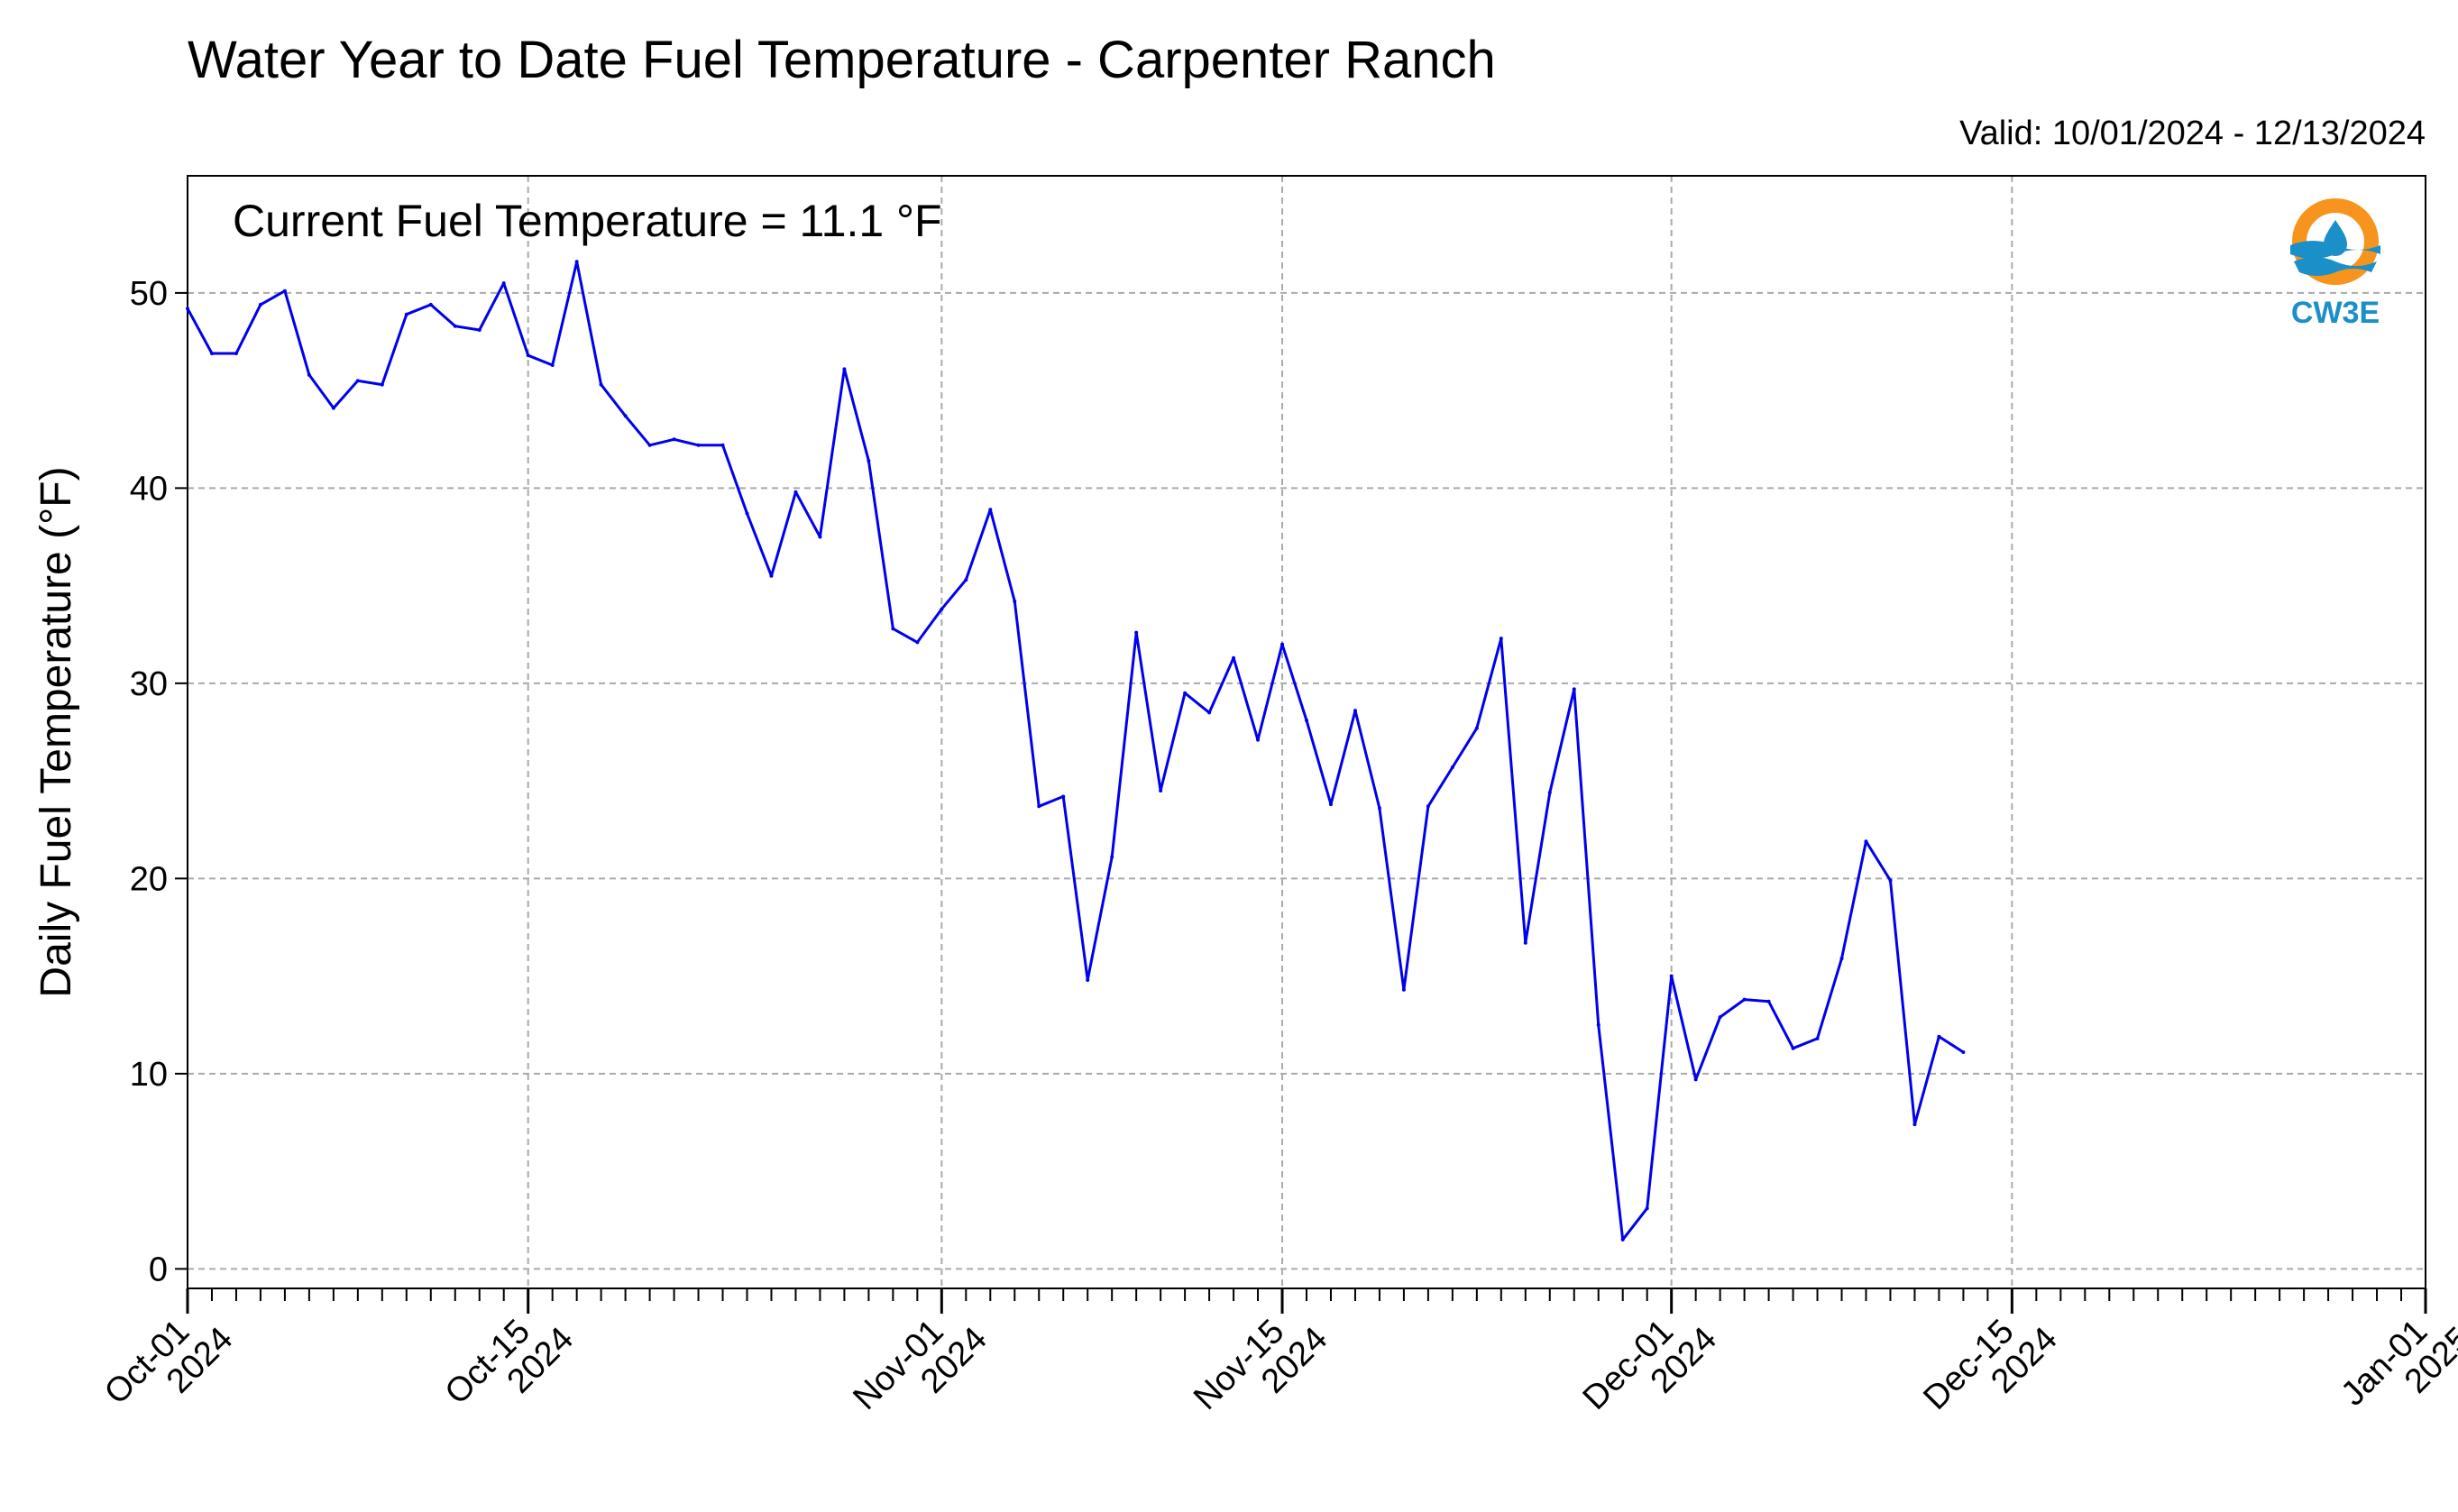 The width and height of the screenshot is (2458, 1512). What do you see at coordinates (1650, 1369) in the screenshot?
I see `x-tick-label: Dec-012024` at bounding box center [1650, 1369].